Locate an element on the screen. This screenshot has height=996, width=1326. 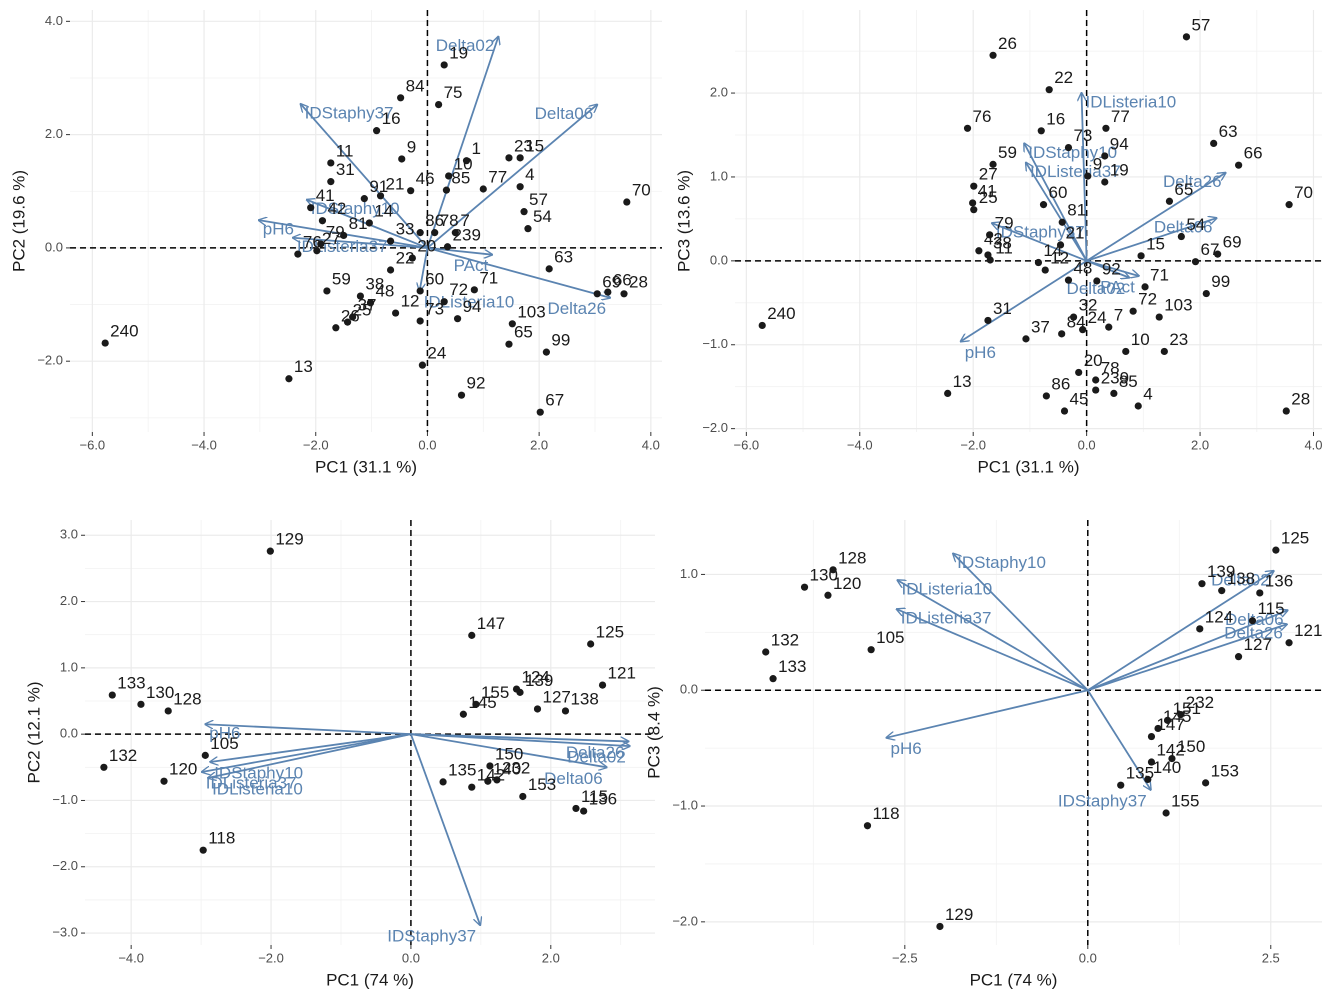
point-label: 136 is located at coordinates (1279, 580).